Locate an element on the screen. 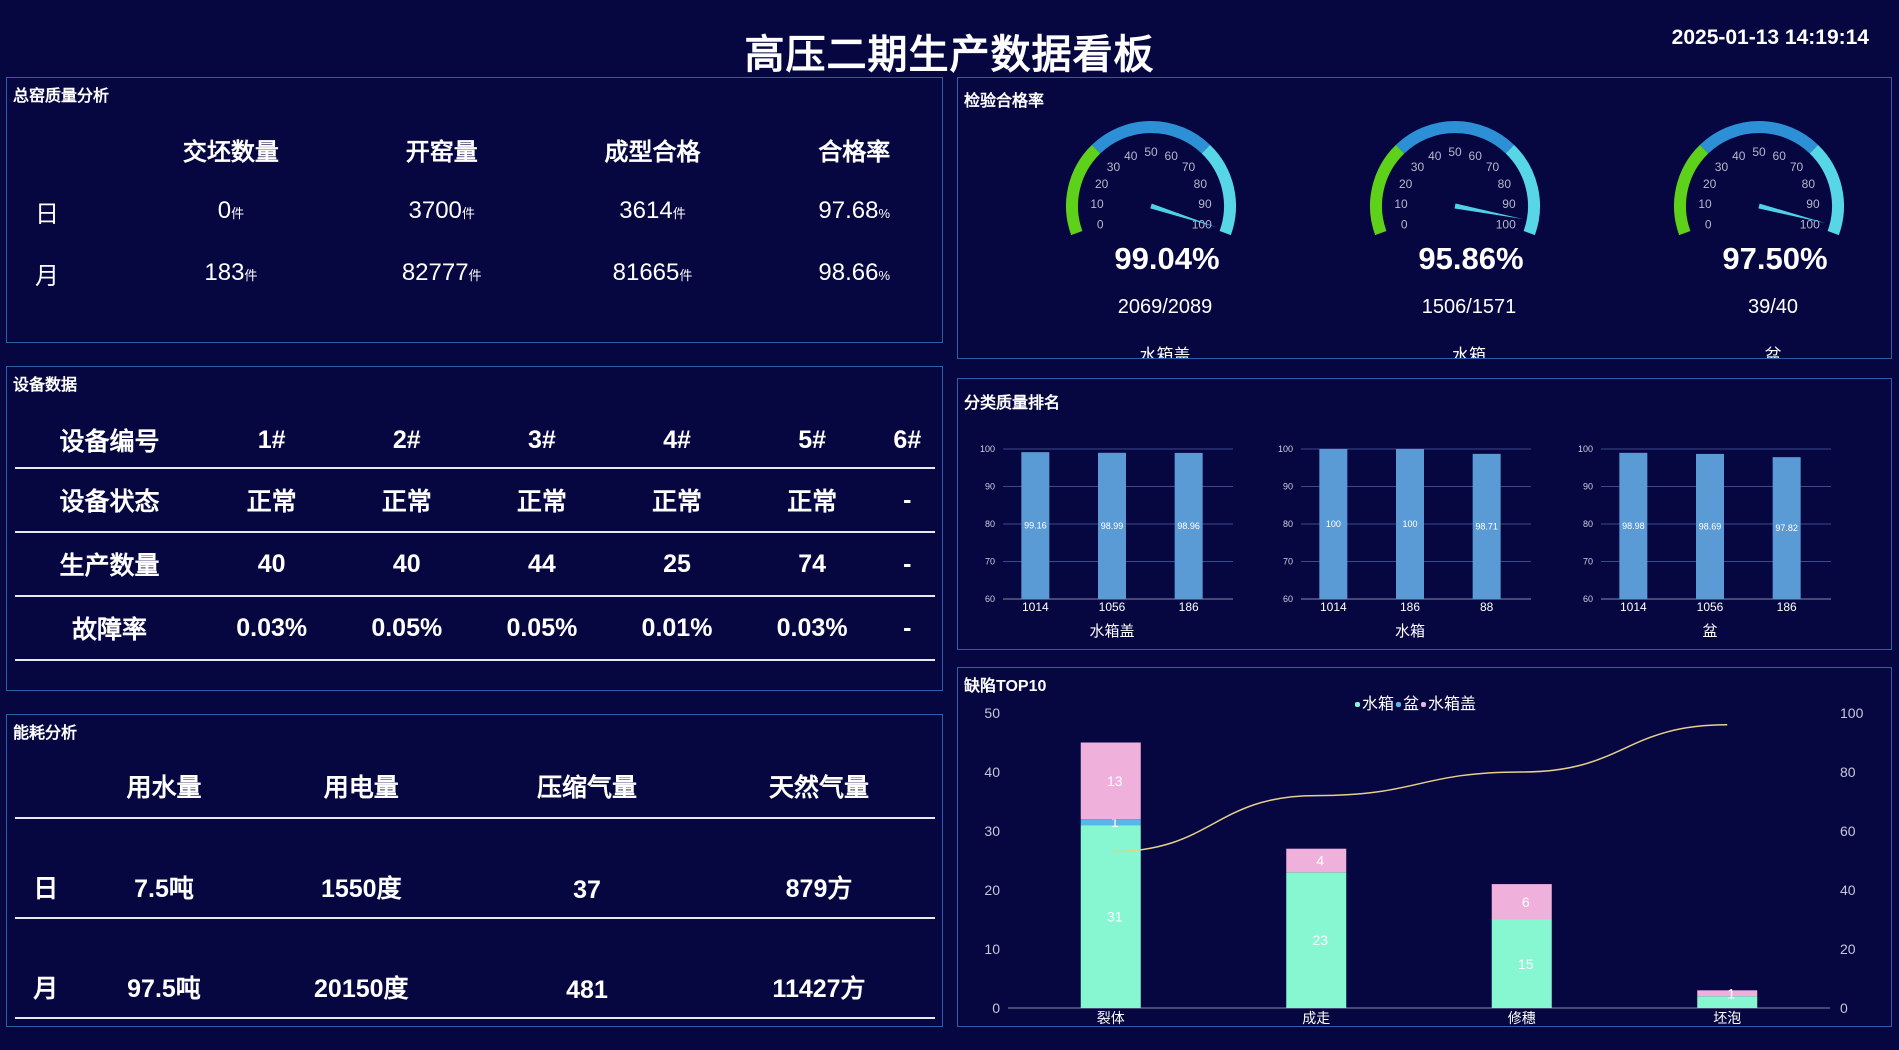 The height and width of the screenshot is (1050, 1899). x-tick-label: 88 is located at coordinates (1487, 607).